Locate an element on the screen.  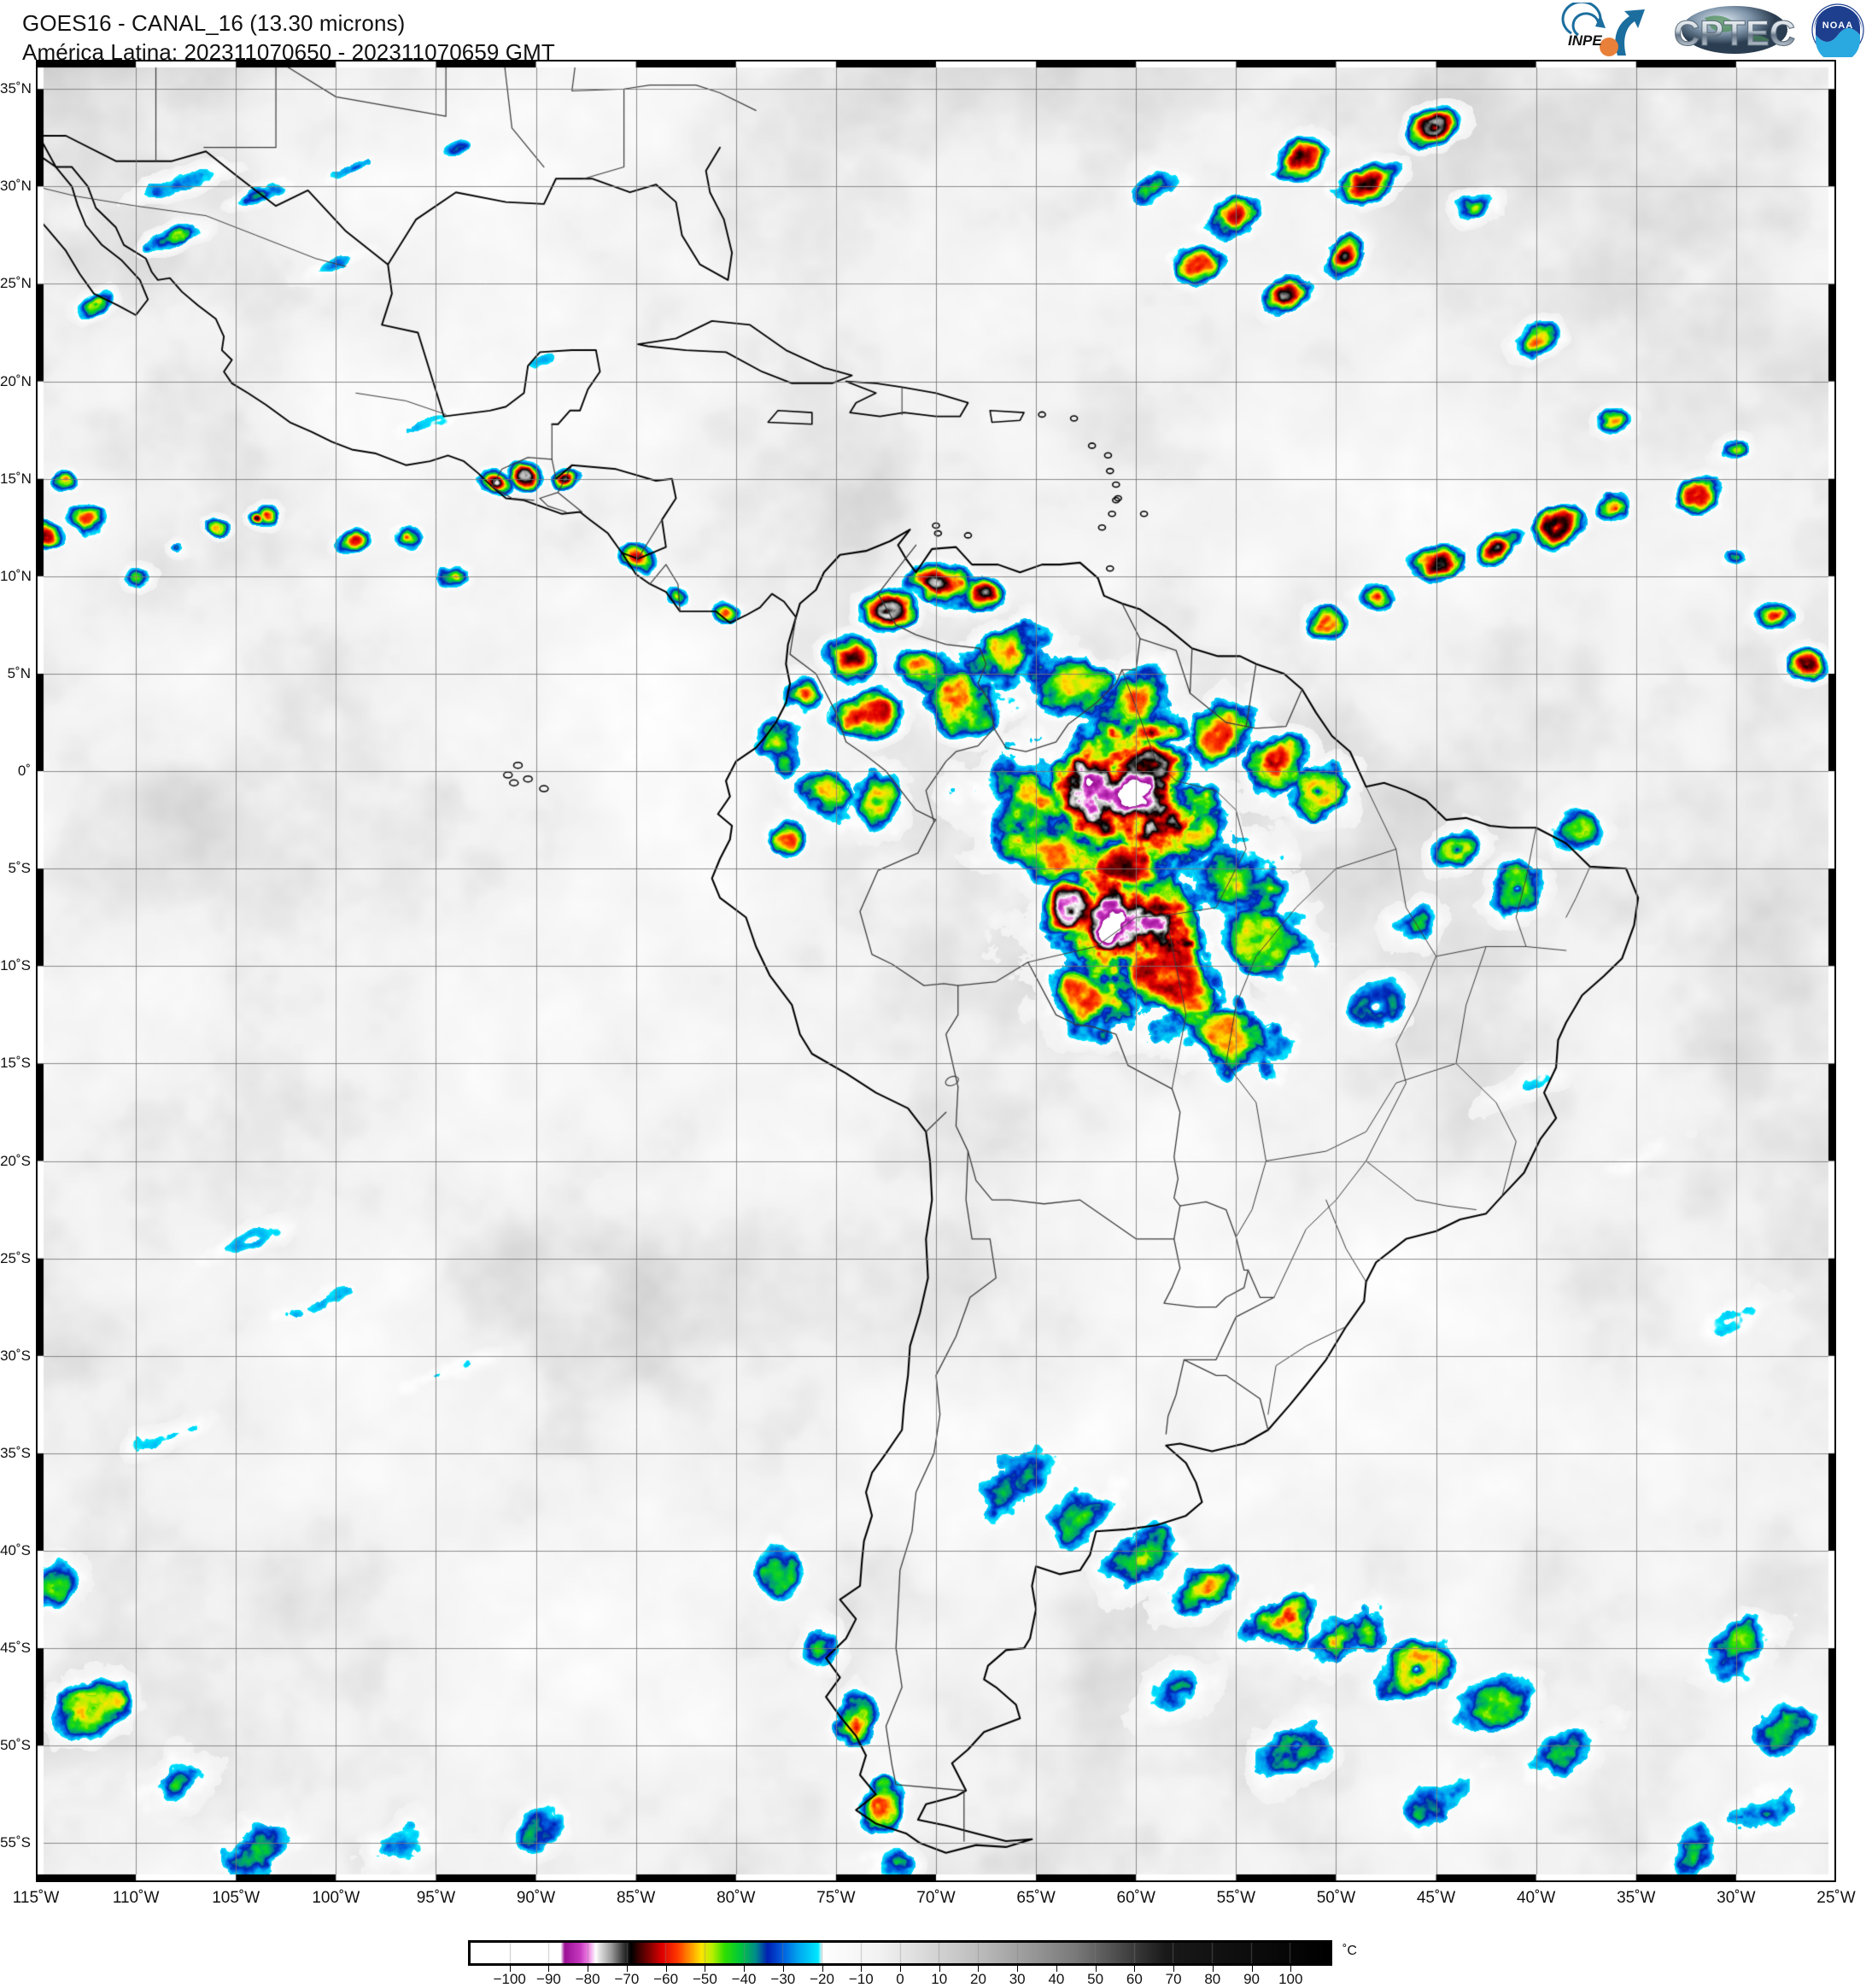
lon-label-8: 75˚W is located at coordinates (836, 1898).